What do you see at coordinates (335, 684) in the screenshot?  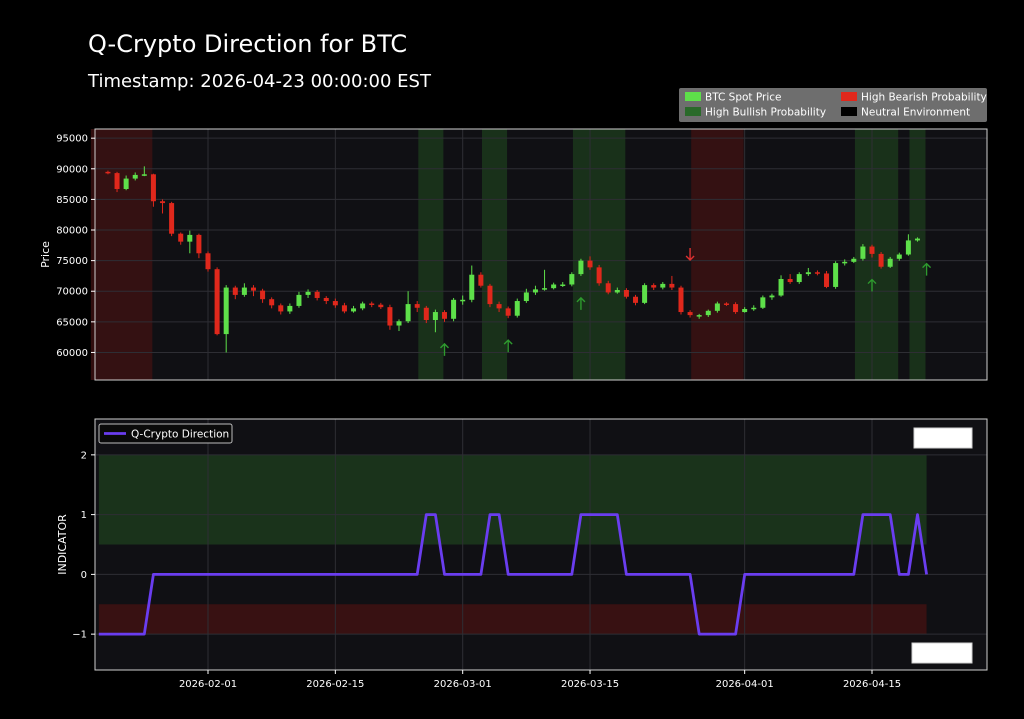 I see `indicator-xtick-label: 2026-02-15` at bounding box center [335, 684].